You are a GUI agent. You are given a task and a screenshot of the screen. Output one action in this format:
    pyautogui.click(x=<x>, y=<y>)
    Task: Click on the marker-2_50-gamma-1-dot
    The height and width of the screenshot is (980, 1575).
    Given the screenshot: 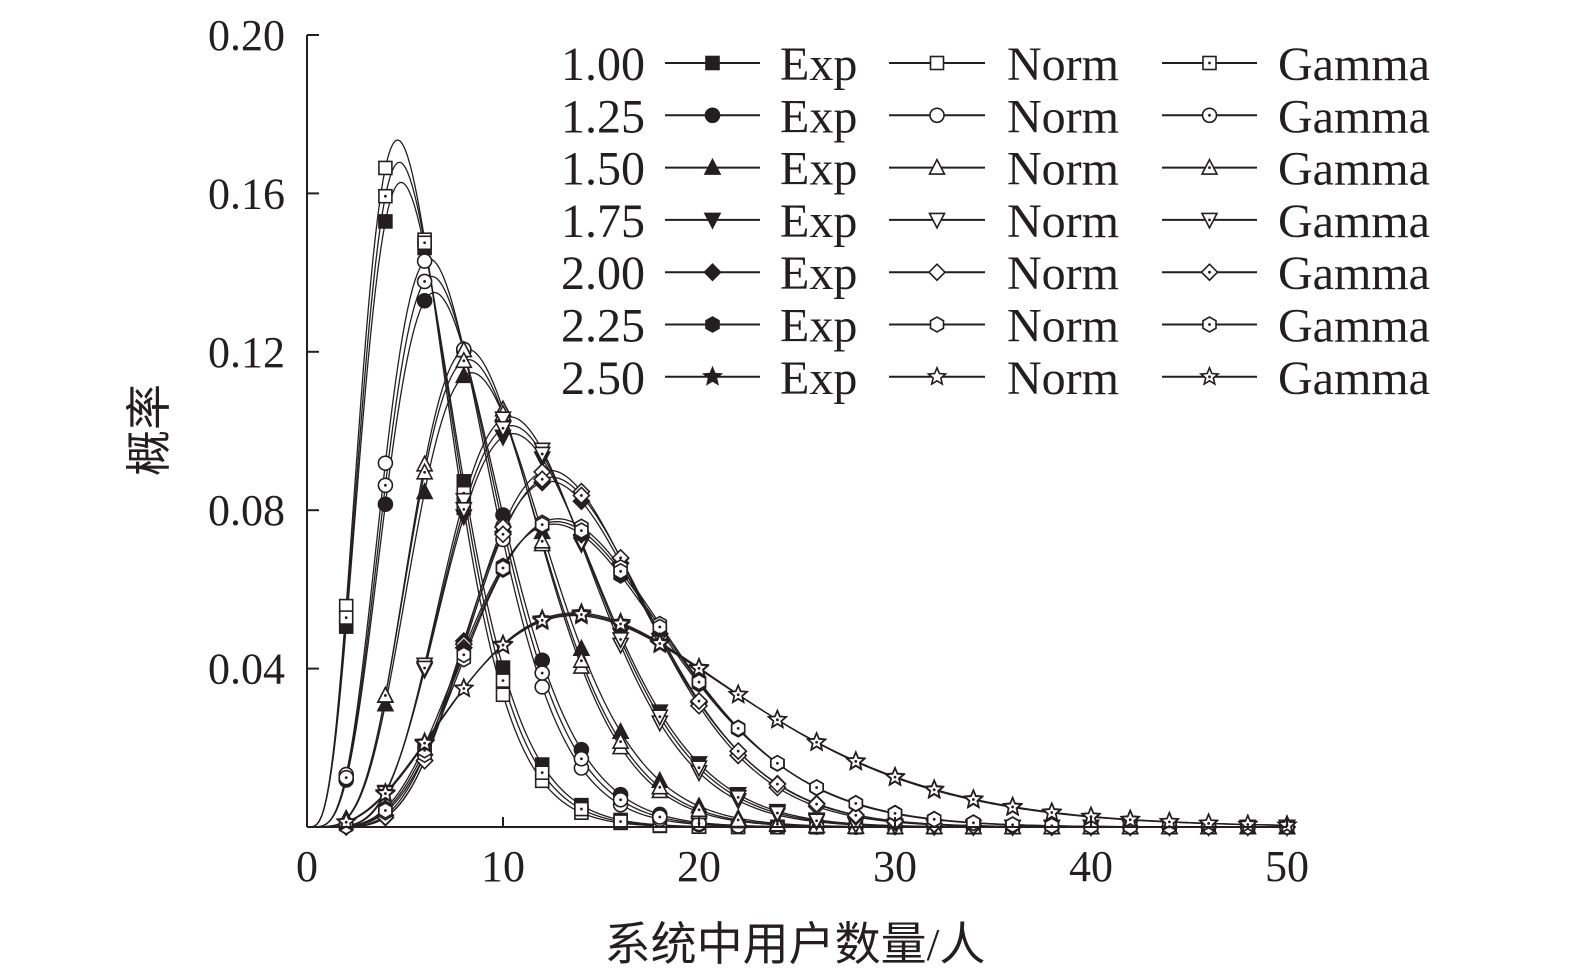 What is the action you would take?
    pyautogui.click(x=346, y=822)
    